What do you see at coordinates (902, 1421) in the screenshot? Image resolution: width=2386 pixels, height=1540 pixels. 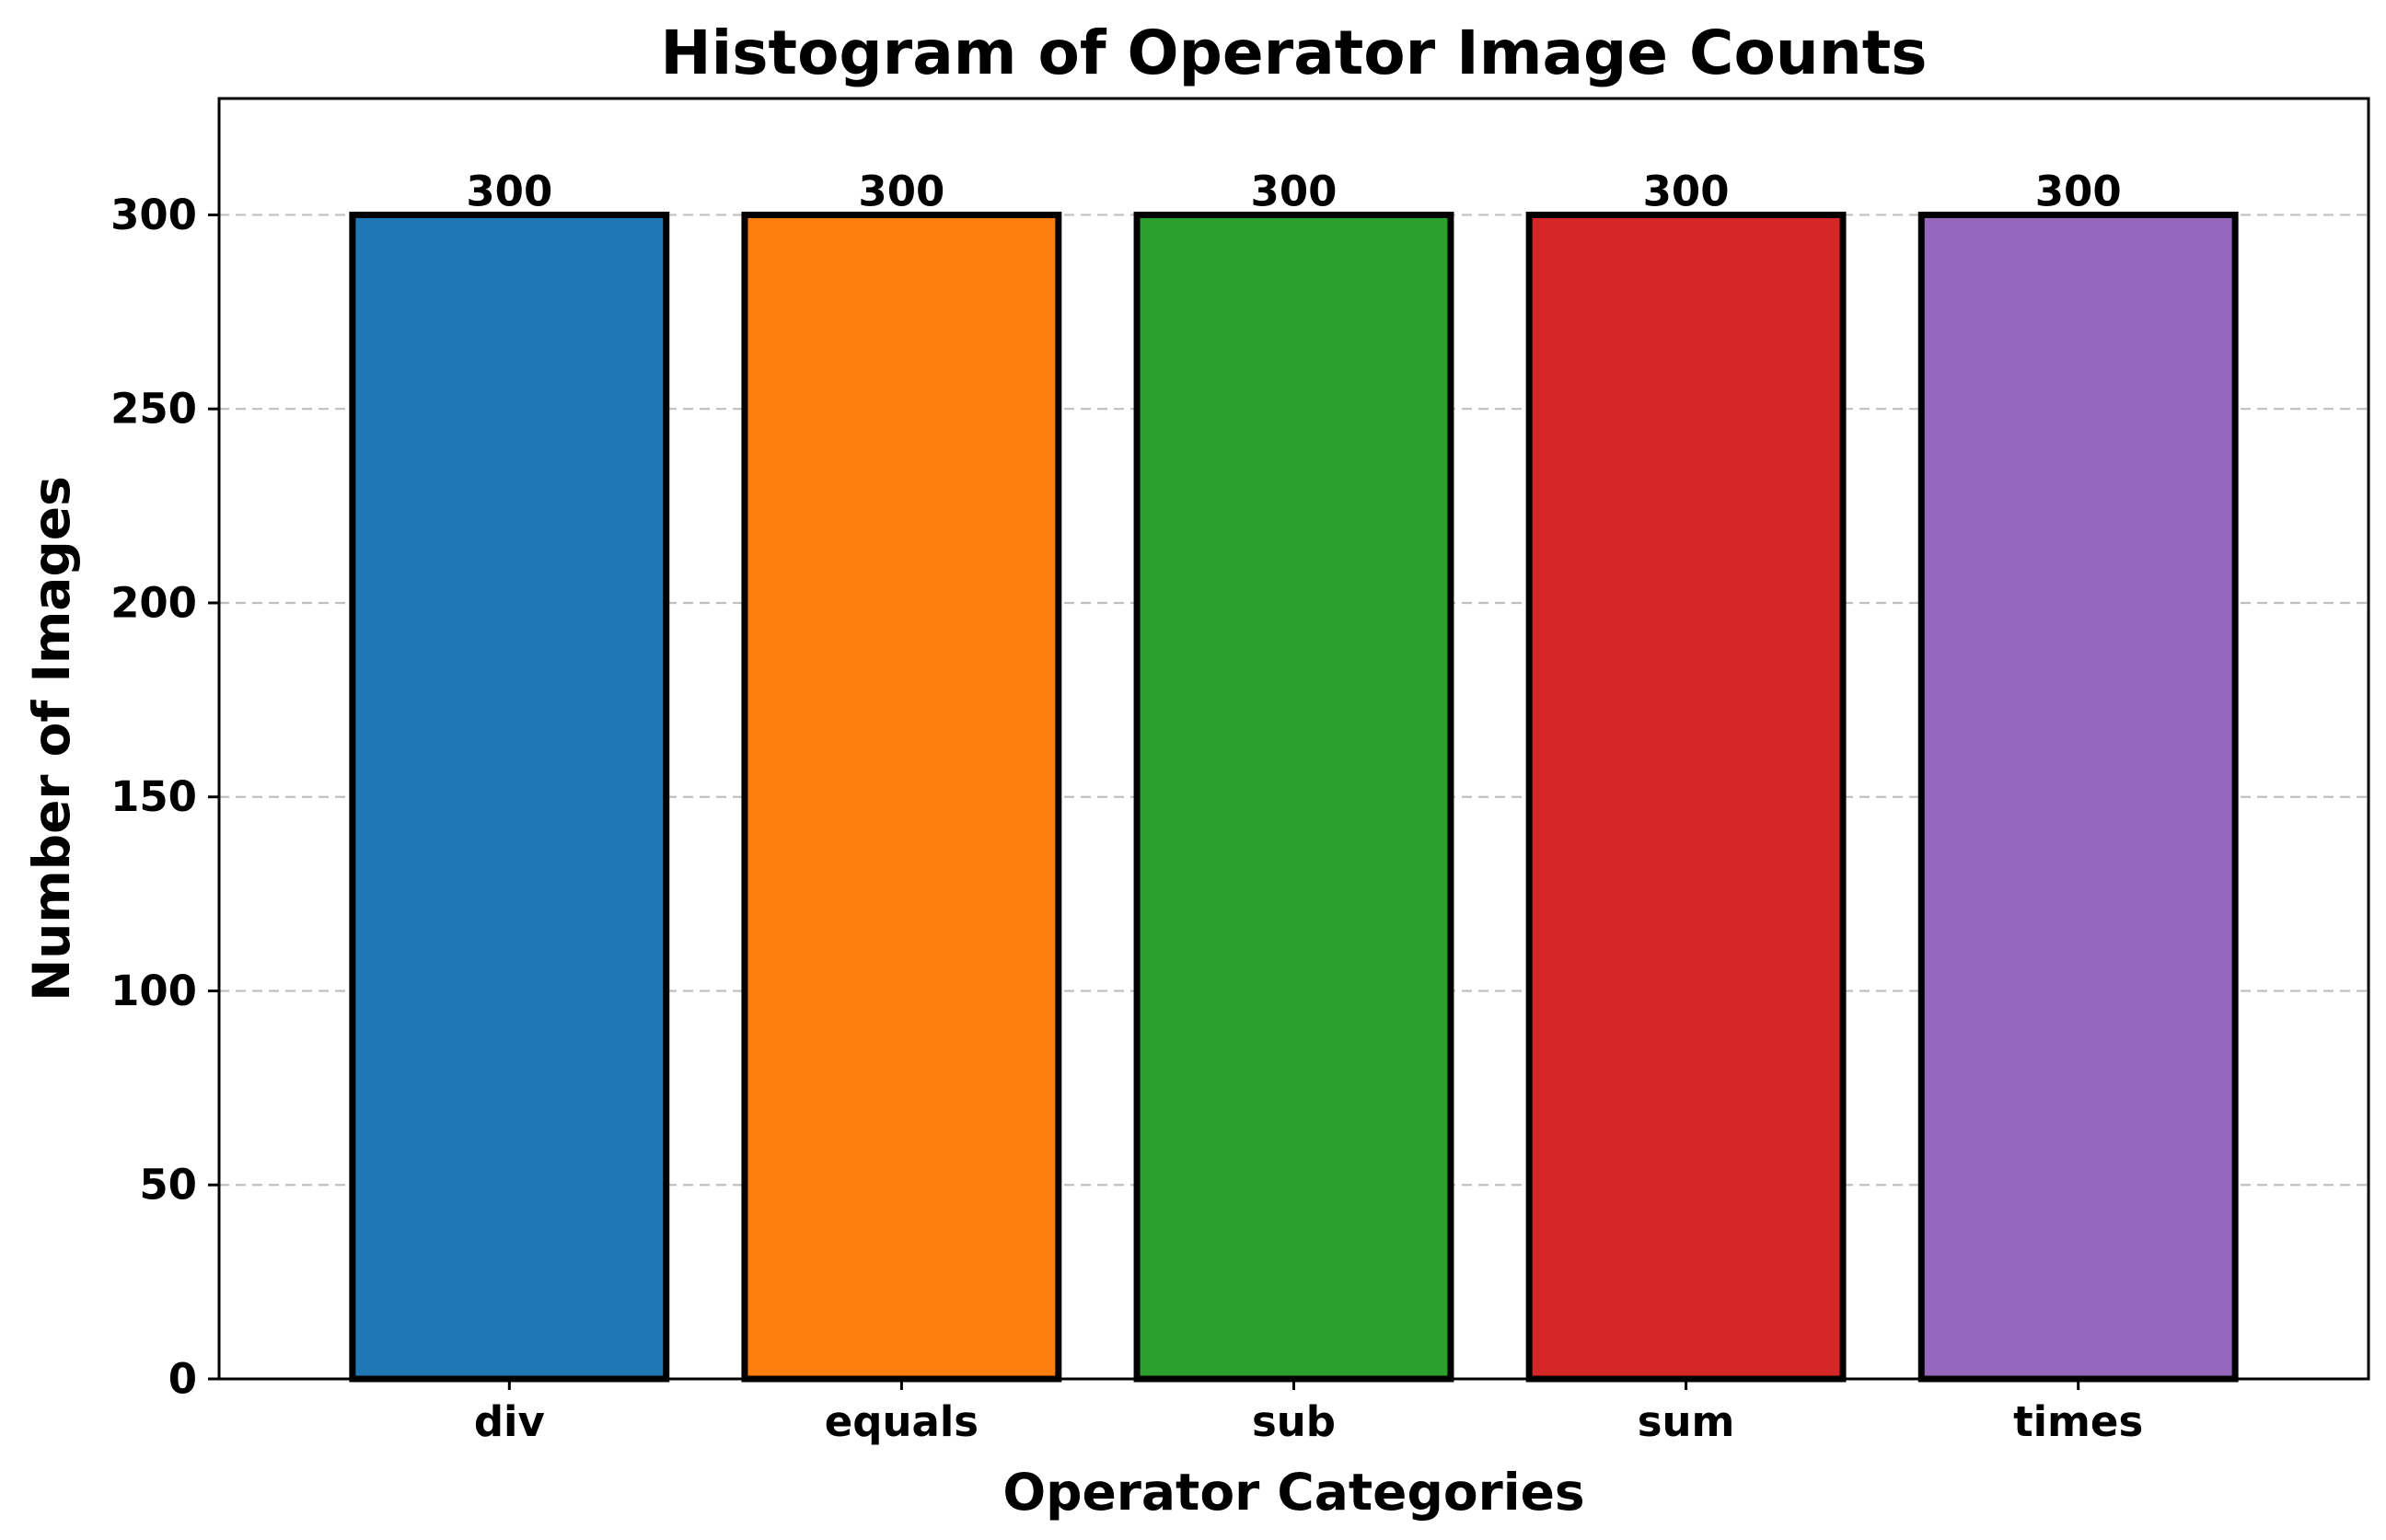 I see `x-tick-label-equals: equals` at bounding box center [902, 1421].